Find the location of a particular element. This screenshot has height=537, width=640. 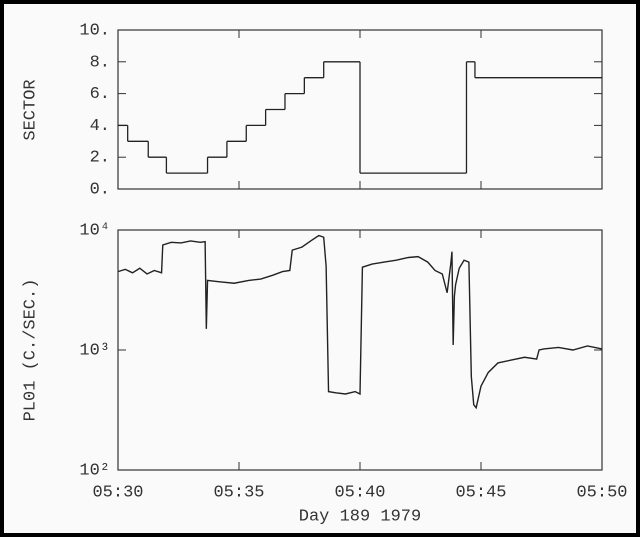

y-tick-label: 0. is located at coordinates (100, 189).